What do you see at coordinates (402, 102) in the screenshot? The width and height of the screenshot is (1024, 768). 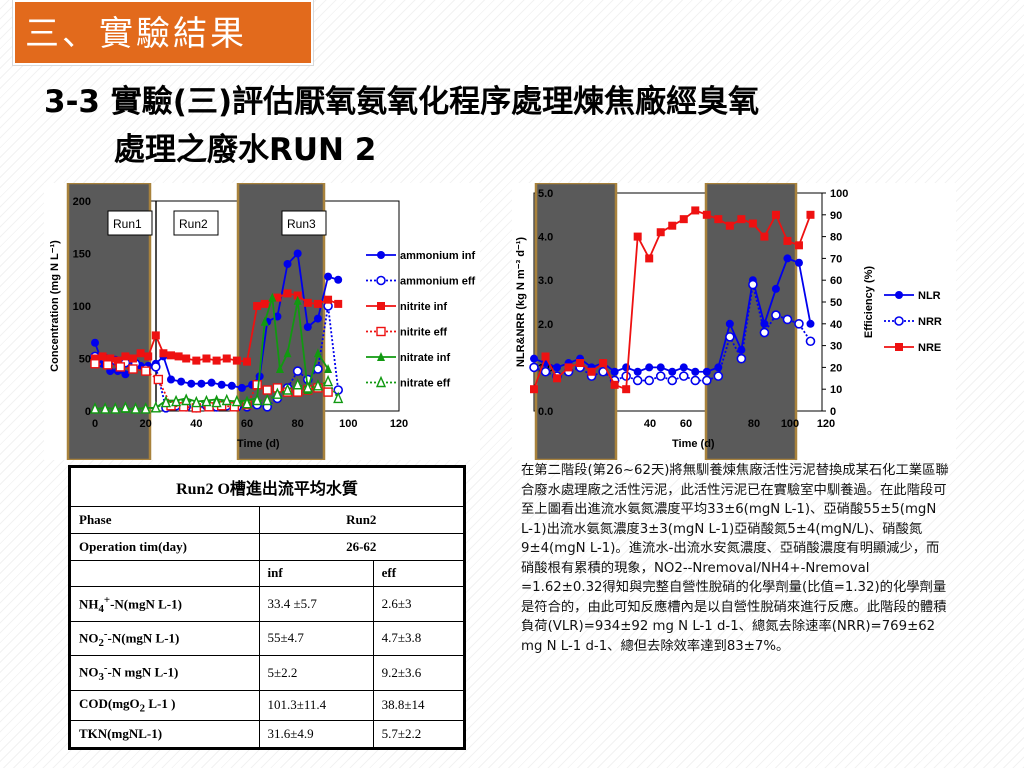 I see `title-line-1: 3-3 實驗(三)評估厭氧氨氧化程序處理煉焦廠經臭氧` at bounding box center [402, 102].